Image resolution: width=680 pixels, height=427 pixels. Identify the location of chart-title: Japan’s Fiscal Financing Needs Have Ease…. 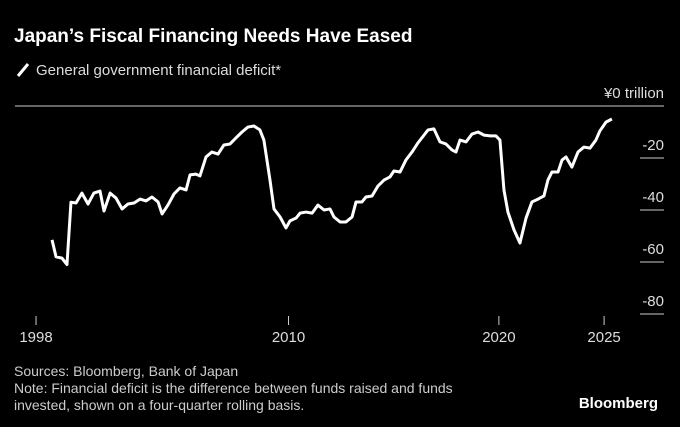
(213, 36).